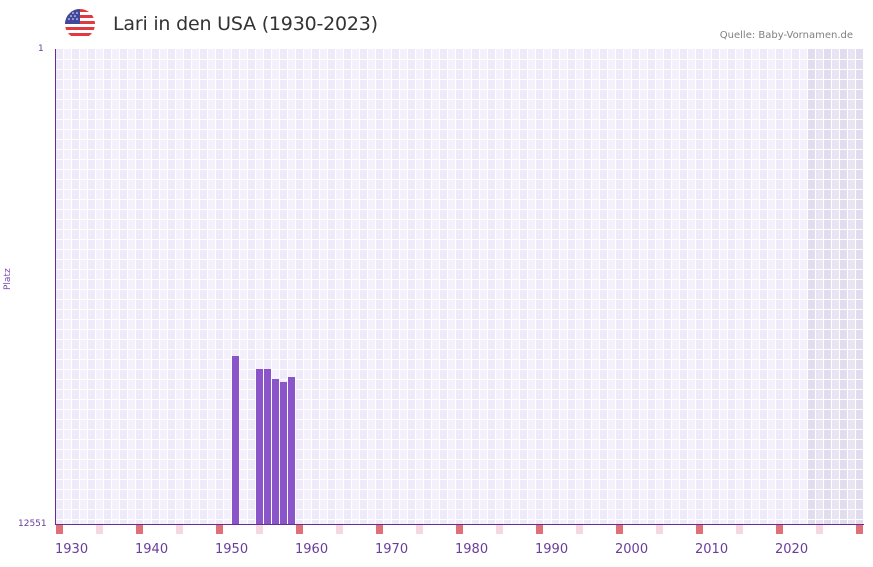 The image size is (873, 567). I want to click on y-tick-bottom: 12551, so click(32, 524).